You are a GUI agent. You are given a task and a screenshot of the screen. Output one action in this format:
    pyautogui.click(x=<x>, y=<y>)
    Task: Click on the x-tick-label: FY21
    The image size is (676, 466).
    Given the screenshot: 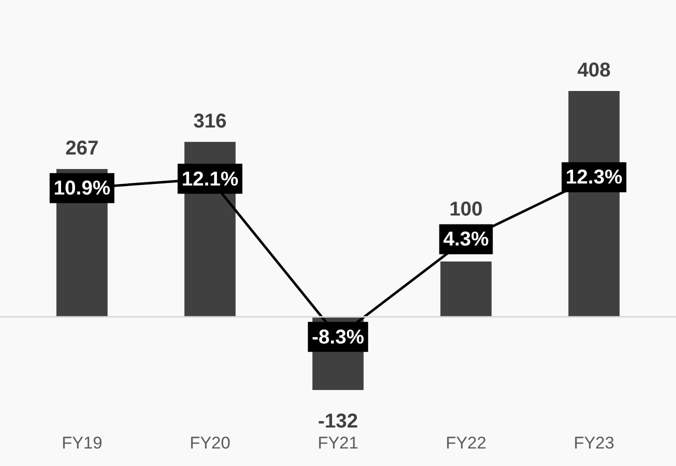 What is the action you would take?
    pyautogui.click(x=338, y=442)
    